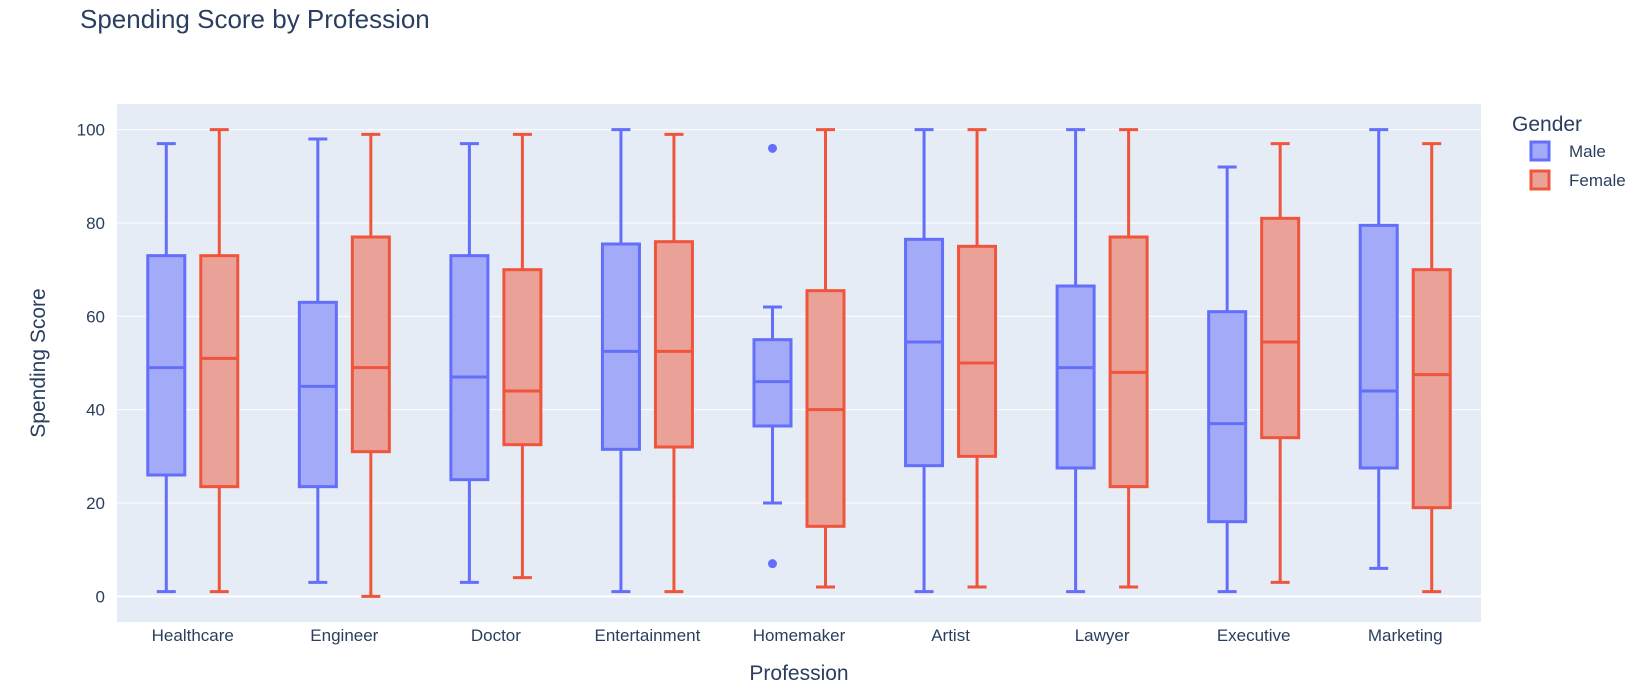  What do you see at coordinates (100, 596) in the screenshot?
I see `y-tick-label: 0` at bounding box center [100, 596].